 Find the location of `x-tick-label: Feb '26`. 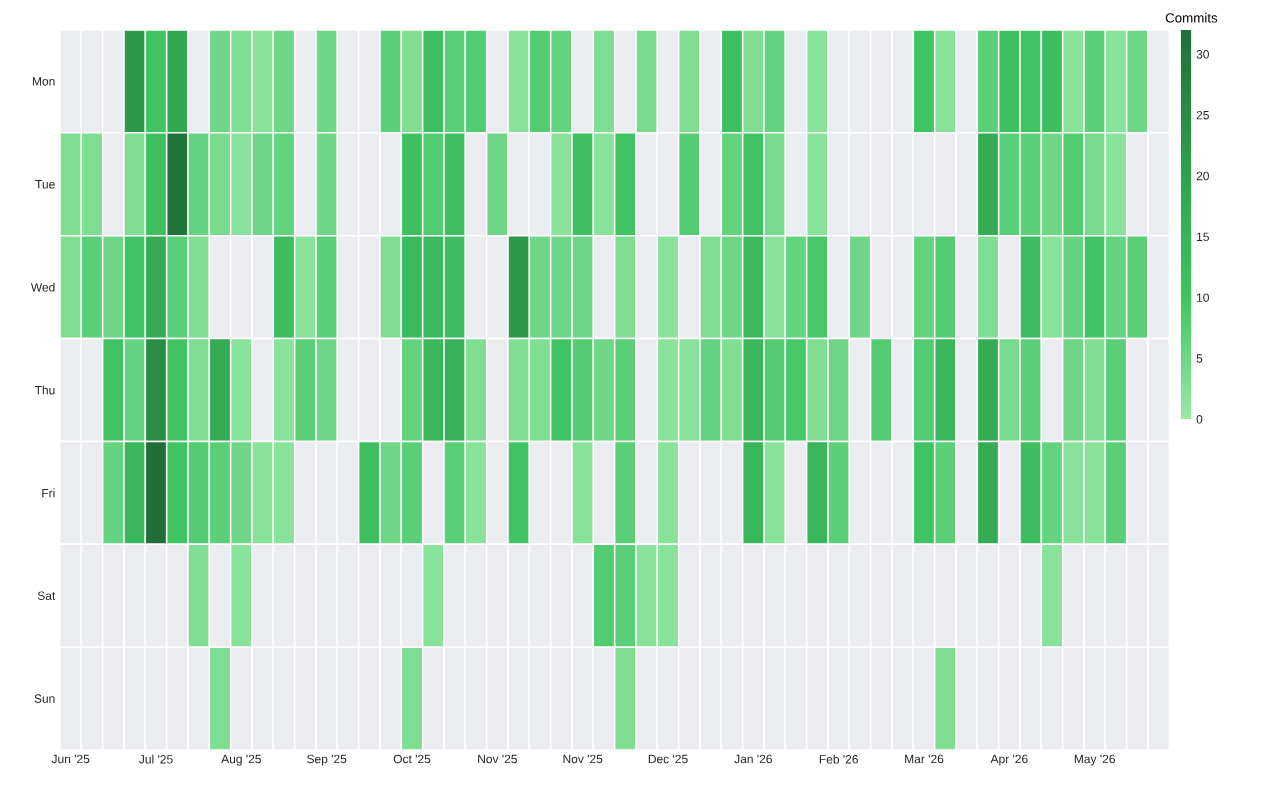

x-tick-label: Feb '26 is located at coordinates (838, 759).